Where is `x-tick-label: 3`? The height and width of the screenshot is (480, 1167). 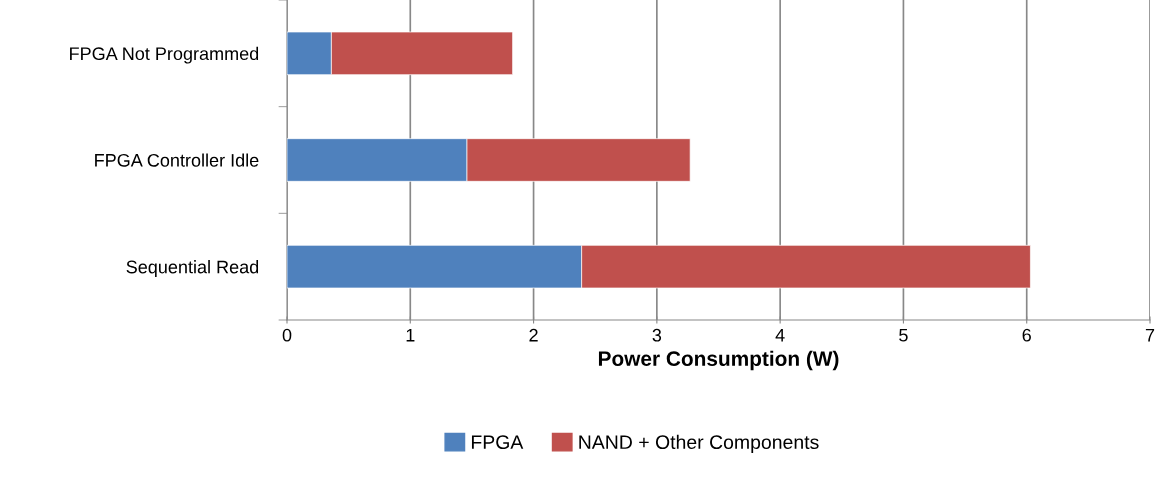 x-tick-label: 3 is located at coordinates (657, 335).